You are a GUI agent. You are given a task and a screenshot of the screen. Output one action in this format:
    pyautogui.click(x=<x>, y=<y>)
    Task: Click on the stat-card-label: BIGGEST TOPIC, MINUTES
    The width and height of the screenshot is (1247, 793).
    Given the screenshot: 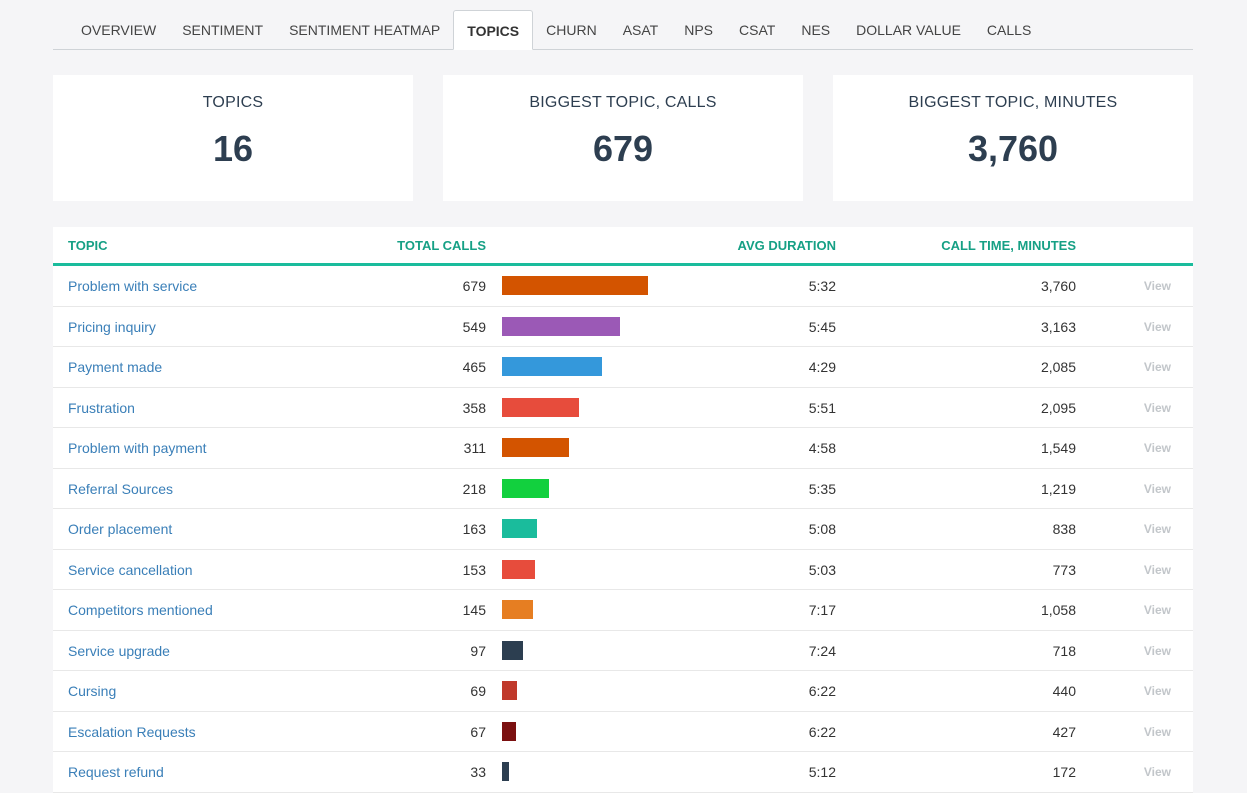 What is the action you would take?
    pyautogui.click(x=1013, y=102)
    